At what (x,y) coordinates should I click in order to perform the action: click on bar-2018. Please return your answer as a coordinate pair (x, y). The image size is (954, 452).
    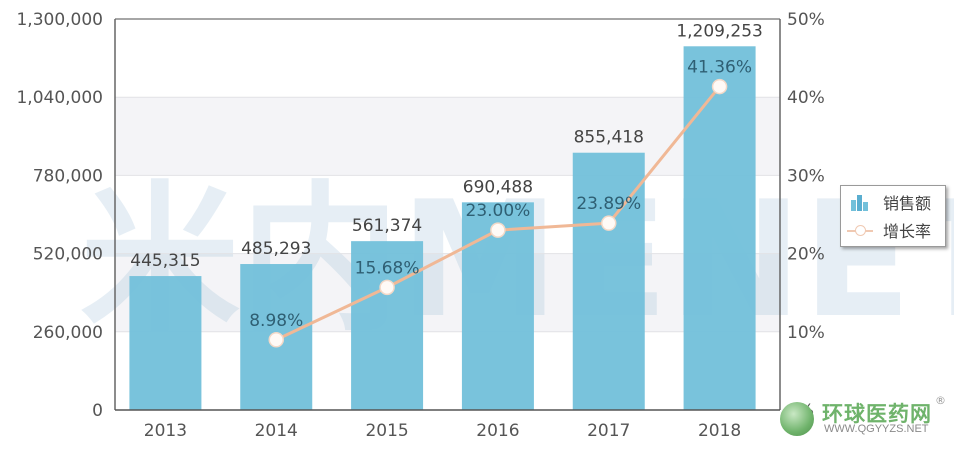
    Looking at the image, I should click on (719, 228).